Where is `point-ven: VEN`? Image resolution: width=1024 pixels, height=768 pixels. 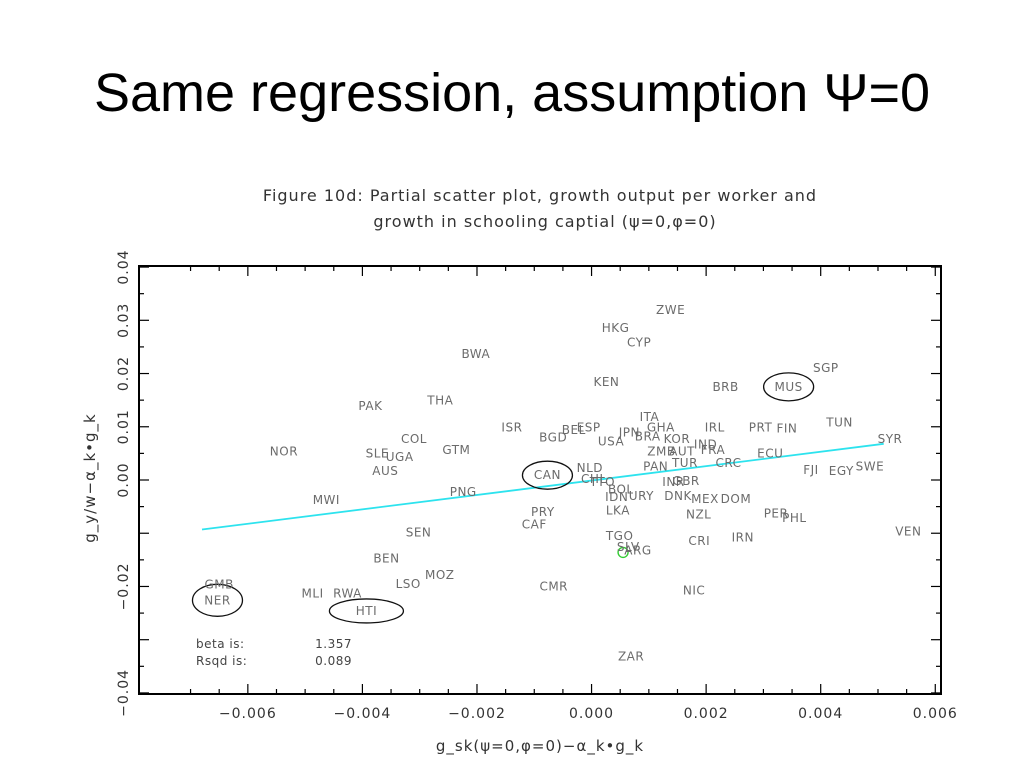
point-ven: VEN is located at coordinates (908, 532).